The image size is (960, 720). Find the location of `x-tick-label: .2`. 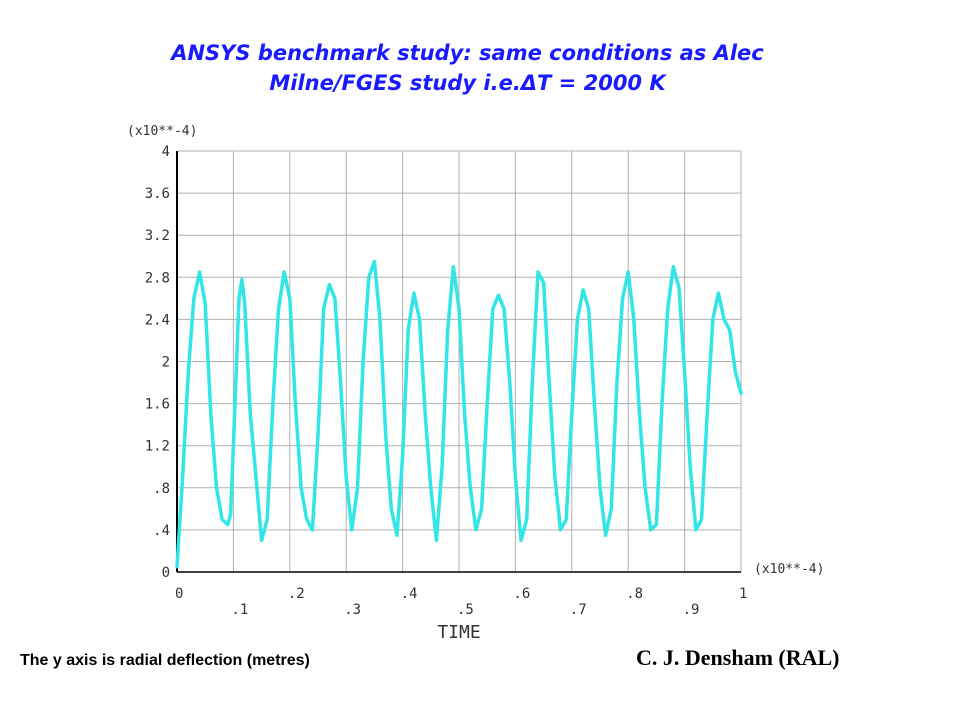

x-tick-label: .2 is located at coordinates (296, 594).